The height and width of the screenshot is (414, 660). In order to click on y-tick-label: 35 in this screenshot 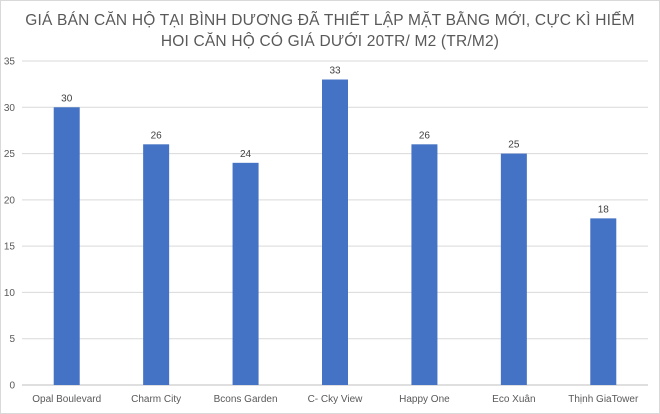, I will do `click(10, 62)`.